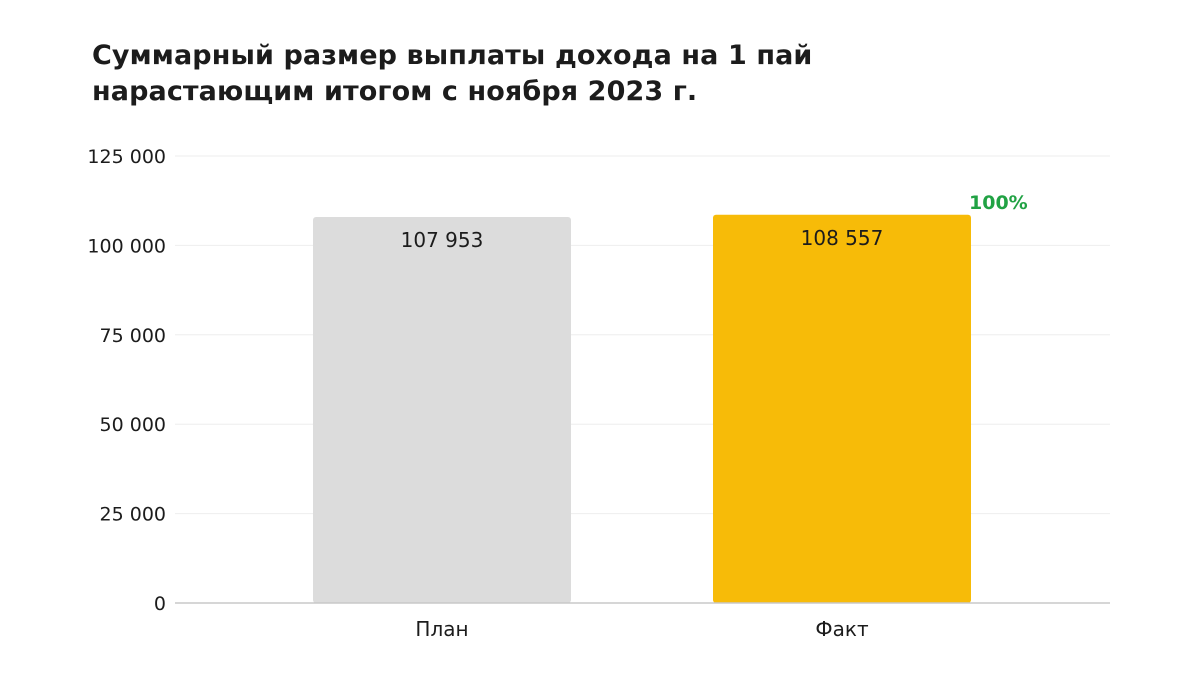  I want to click on y-tick-label: 125 000, so click(126, 157).